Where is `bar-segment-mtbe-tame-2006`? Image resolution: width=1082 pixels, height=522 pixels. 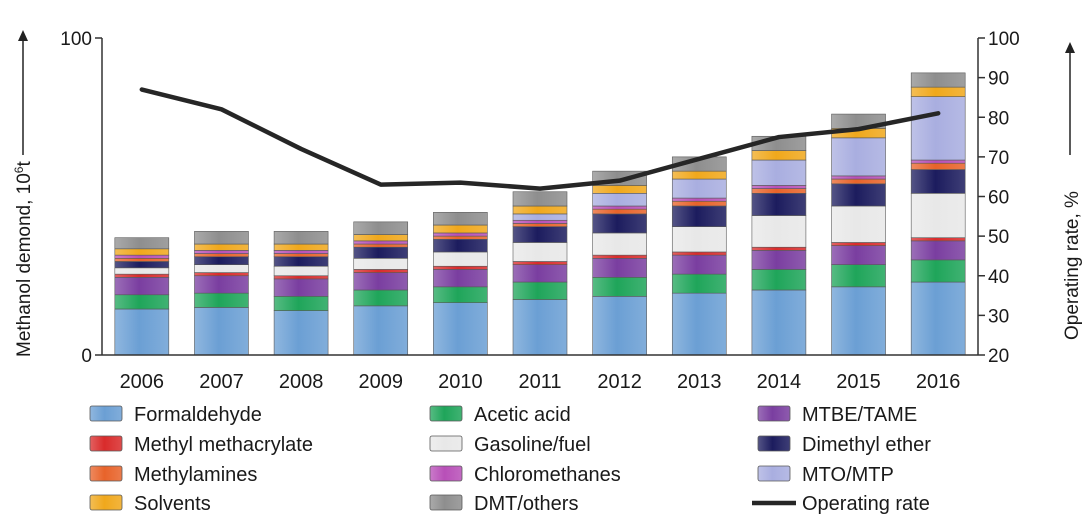 bar-segment-mtbe-tame-2006 is located at coordinates (142, 286).